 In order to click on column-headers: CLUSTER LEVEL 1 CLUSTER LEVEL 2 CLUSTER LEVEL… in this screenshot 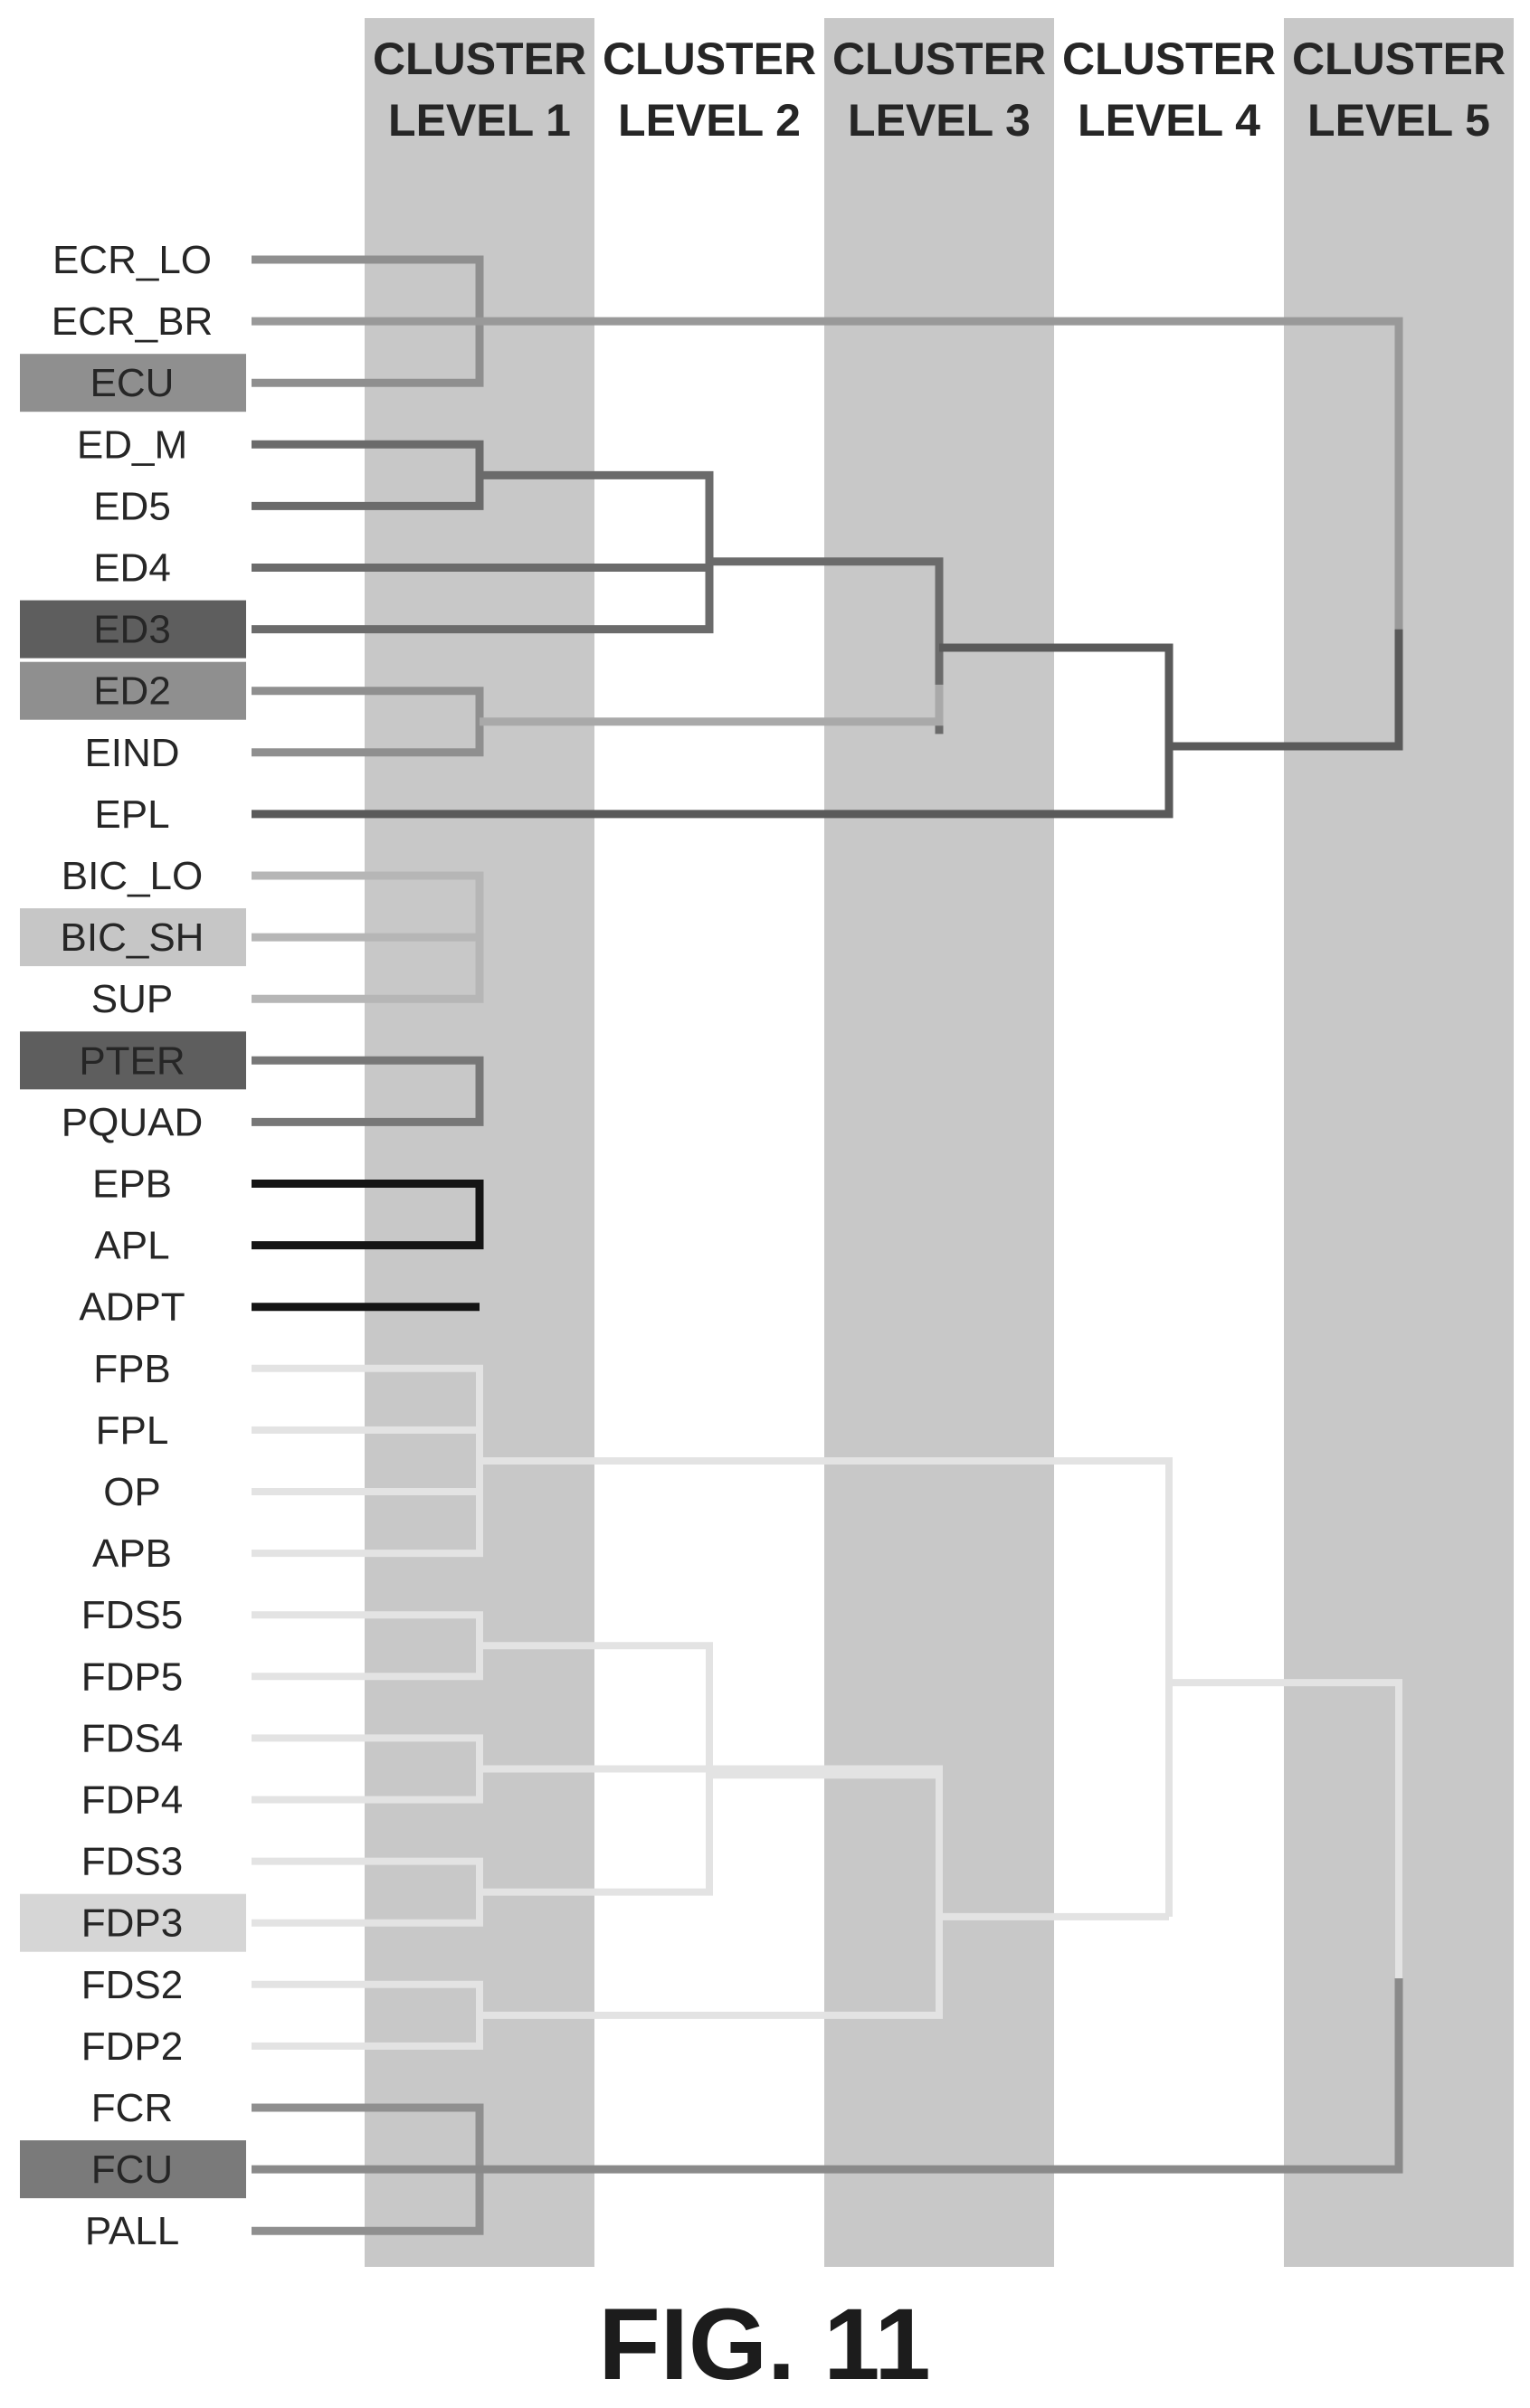, I will do `click(940, 89)`.